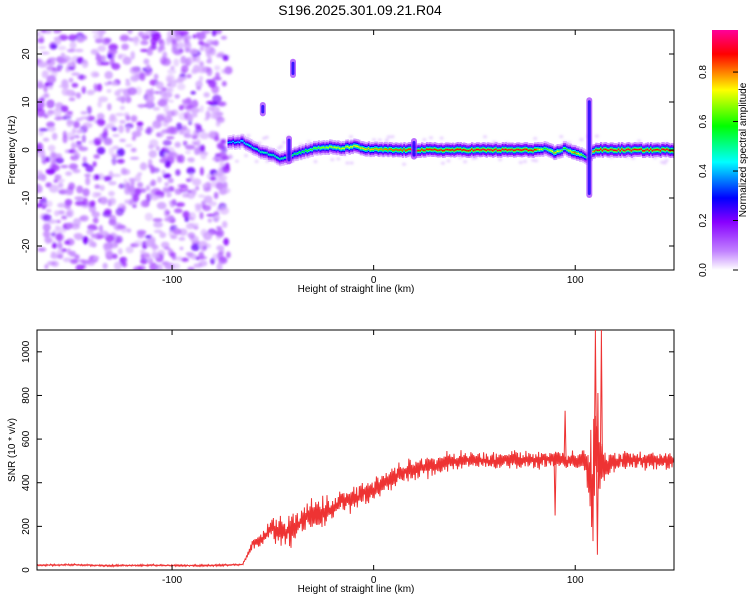  I want to click on colorbar-label: Normalized spectral amplitude, so click(743, 149).